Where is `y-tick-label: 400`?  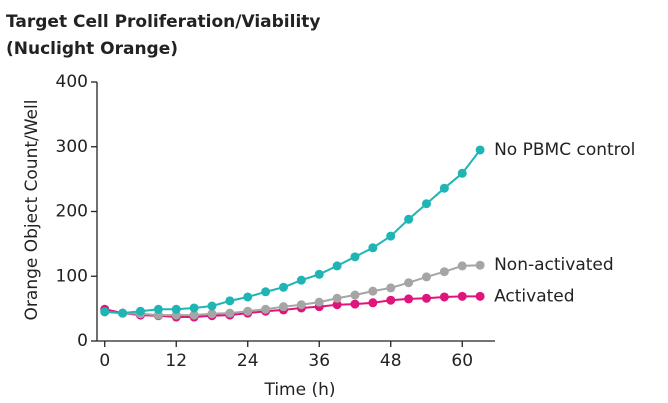
y-tick-label: 400 is located at coordinates (72, 82).